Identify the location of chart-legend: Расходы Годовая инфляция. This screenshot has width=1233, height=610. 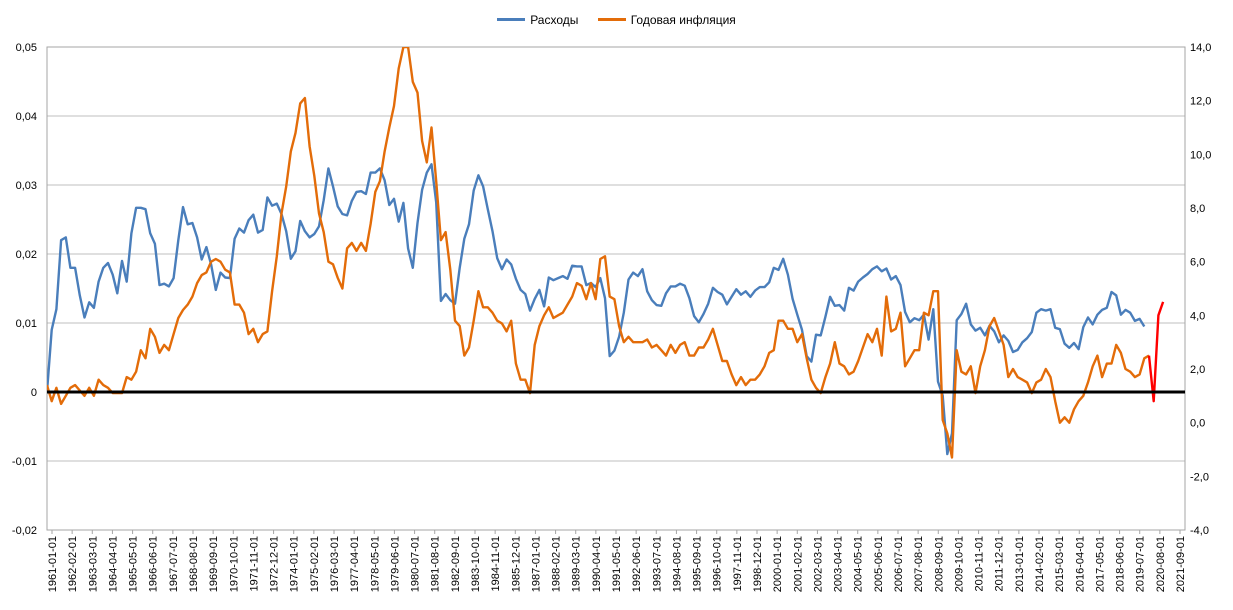
(616, 18).